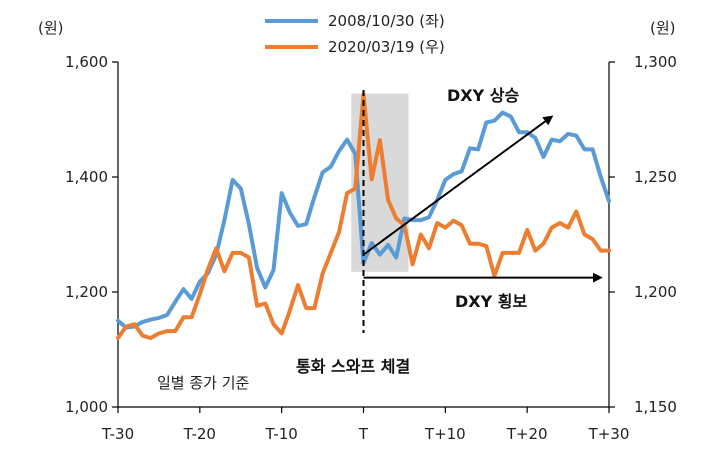 The height and width of the screenshot is (455, 723). What do you see at coordinates (483, 95) in the screenshot?
I see `dxy-rise-label: DXY 상승` at bounding box center [483, 95].